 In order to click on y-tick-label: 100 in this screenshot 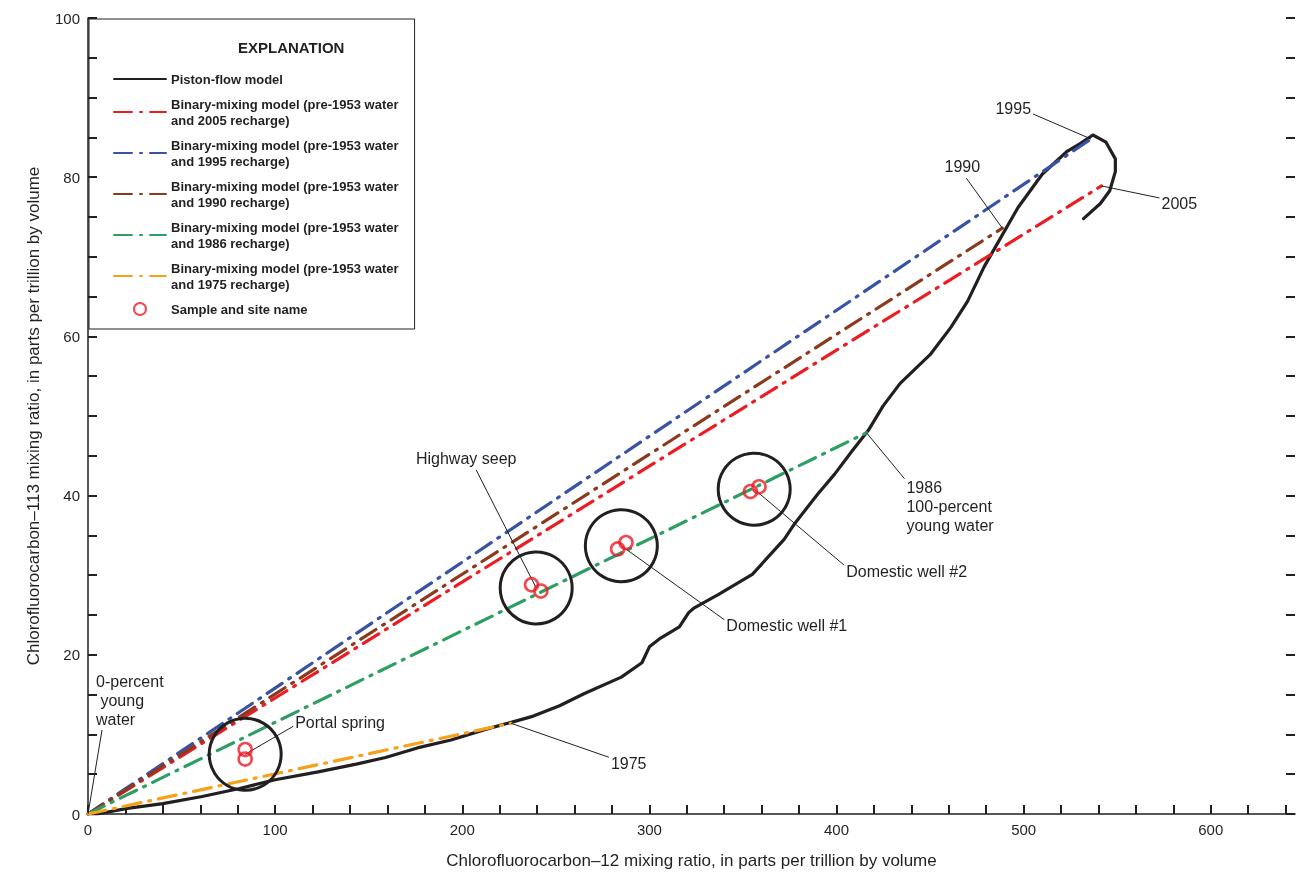, I will do `click(67, 18)`.